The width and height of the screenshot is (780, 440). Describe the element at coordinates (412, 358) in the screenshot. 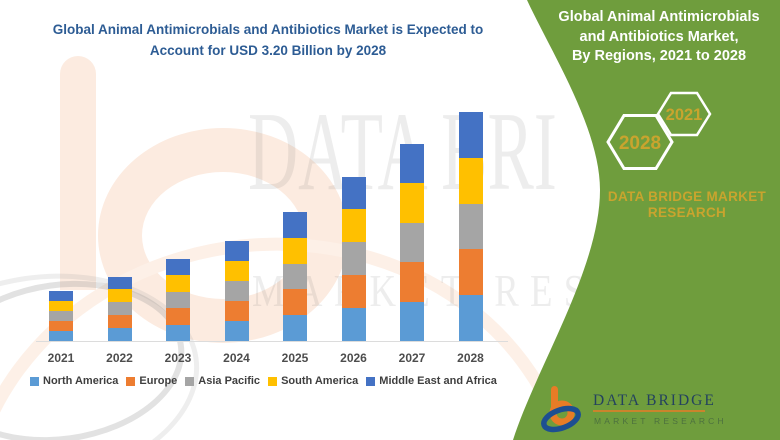

I see `x-axis-tick-label: 2027` at that location.